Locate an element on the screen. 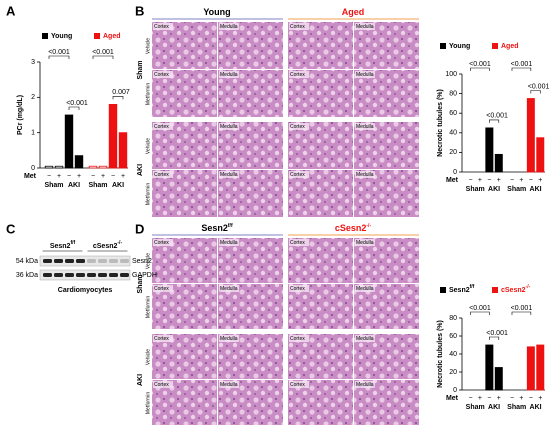 This screenshot has height=430, width=550. legend-swatch is located at coordinates (443, 290).